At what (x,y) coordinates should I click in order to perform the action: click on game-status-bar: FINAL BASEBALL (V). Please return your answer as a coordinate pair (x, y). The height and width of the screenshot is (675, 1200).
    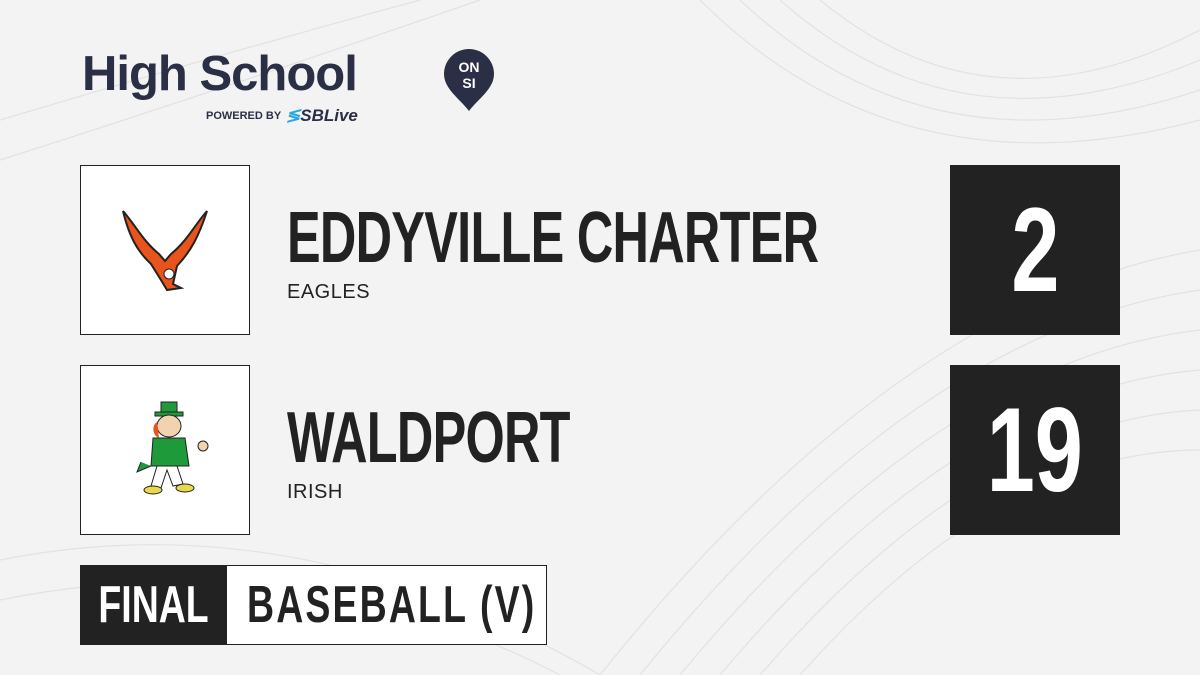
    Looking at the image, I should click on (313, 605).